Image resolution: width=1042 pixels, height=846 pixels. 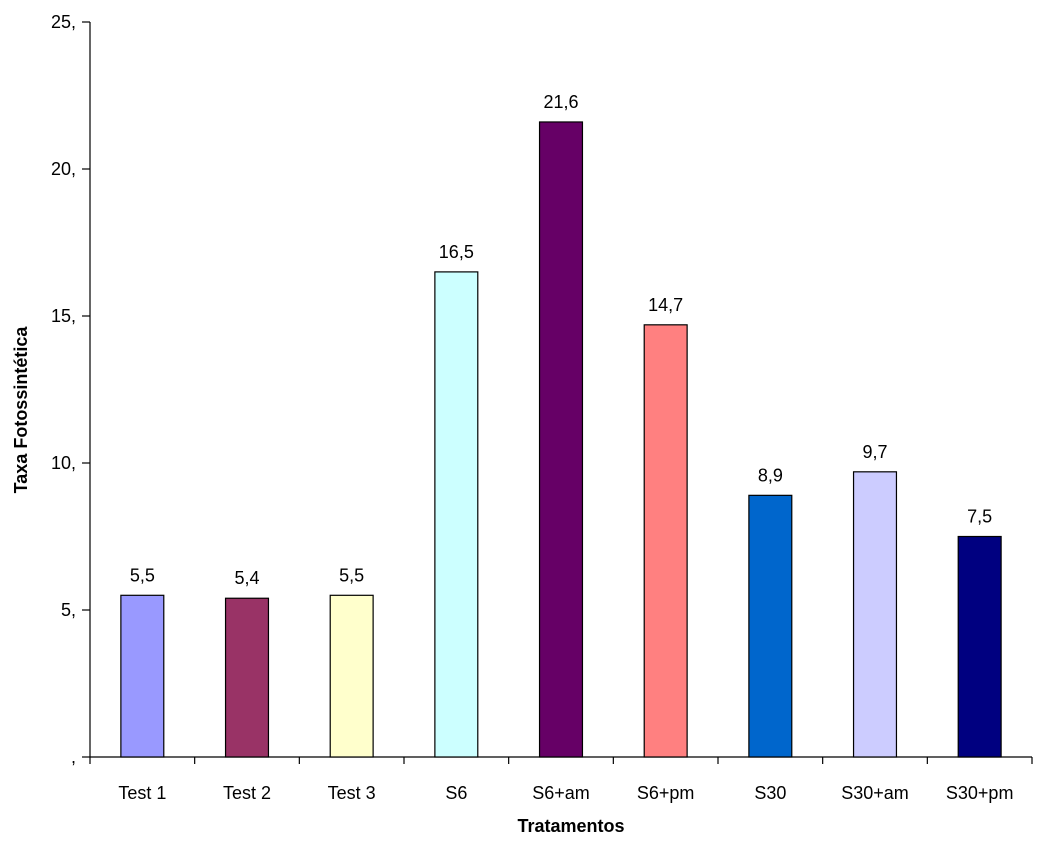 I want to click on x-tick-label: S6, so click(x=456, y=793).